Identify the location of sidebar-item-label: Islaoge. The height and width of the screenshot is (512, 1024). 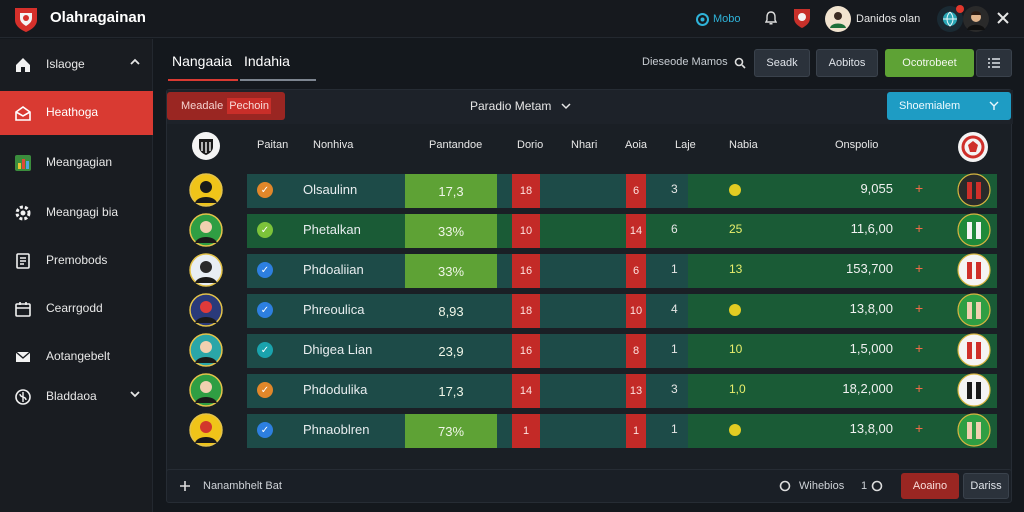
(65, 64).